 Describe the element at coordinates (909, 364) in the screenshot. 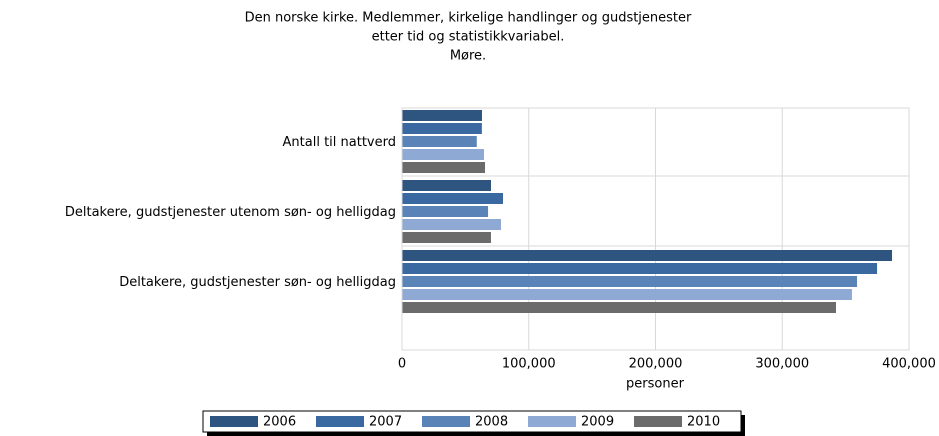

I see `x-tick-label: 400,000` at that location.